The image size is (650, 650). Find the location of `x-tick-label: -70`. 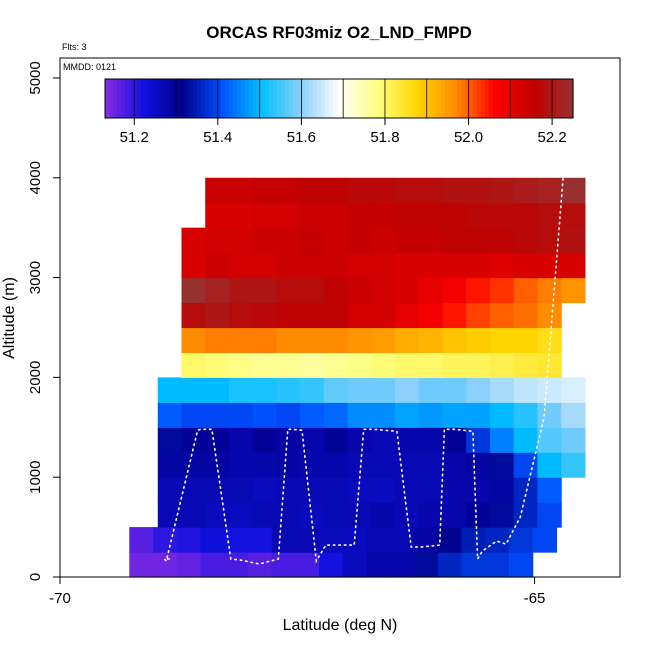

x-tick-label: -70 is located at coordinates (60, 598).